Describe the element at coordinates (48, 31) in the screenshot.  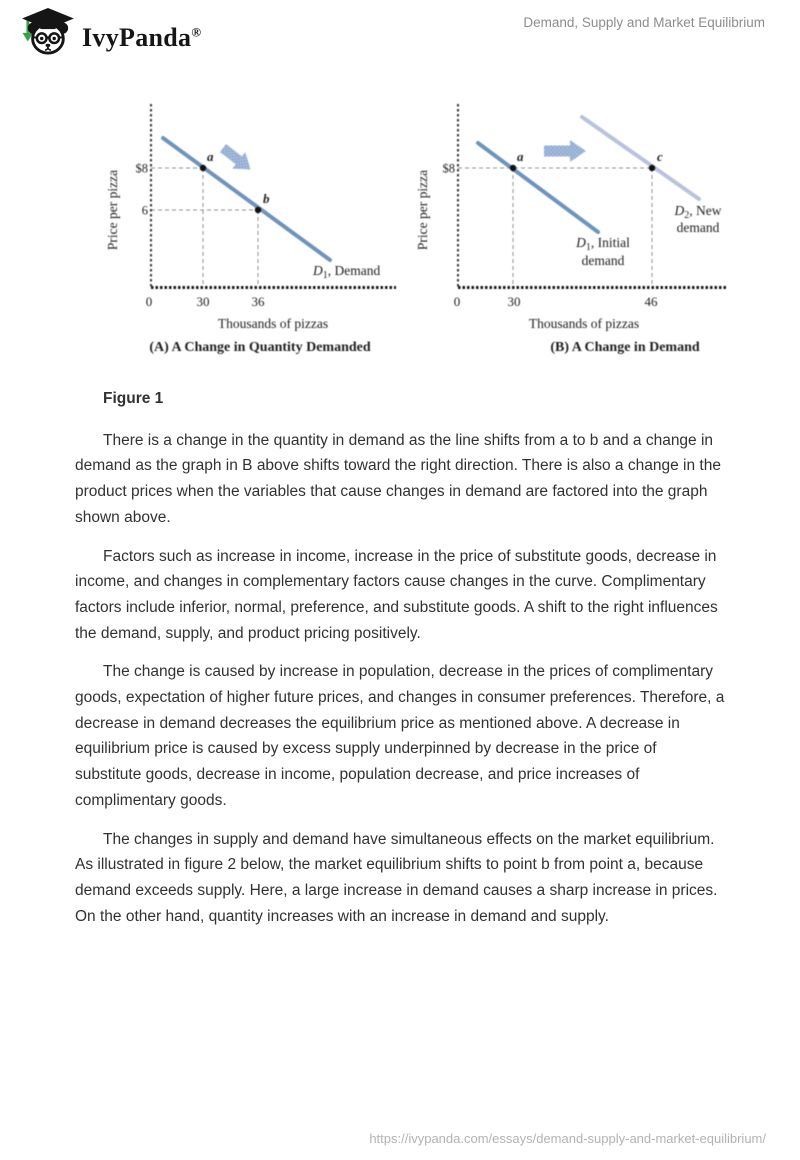
I see `ivypanda-logo-icon` at that location.